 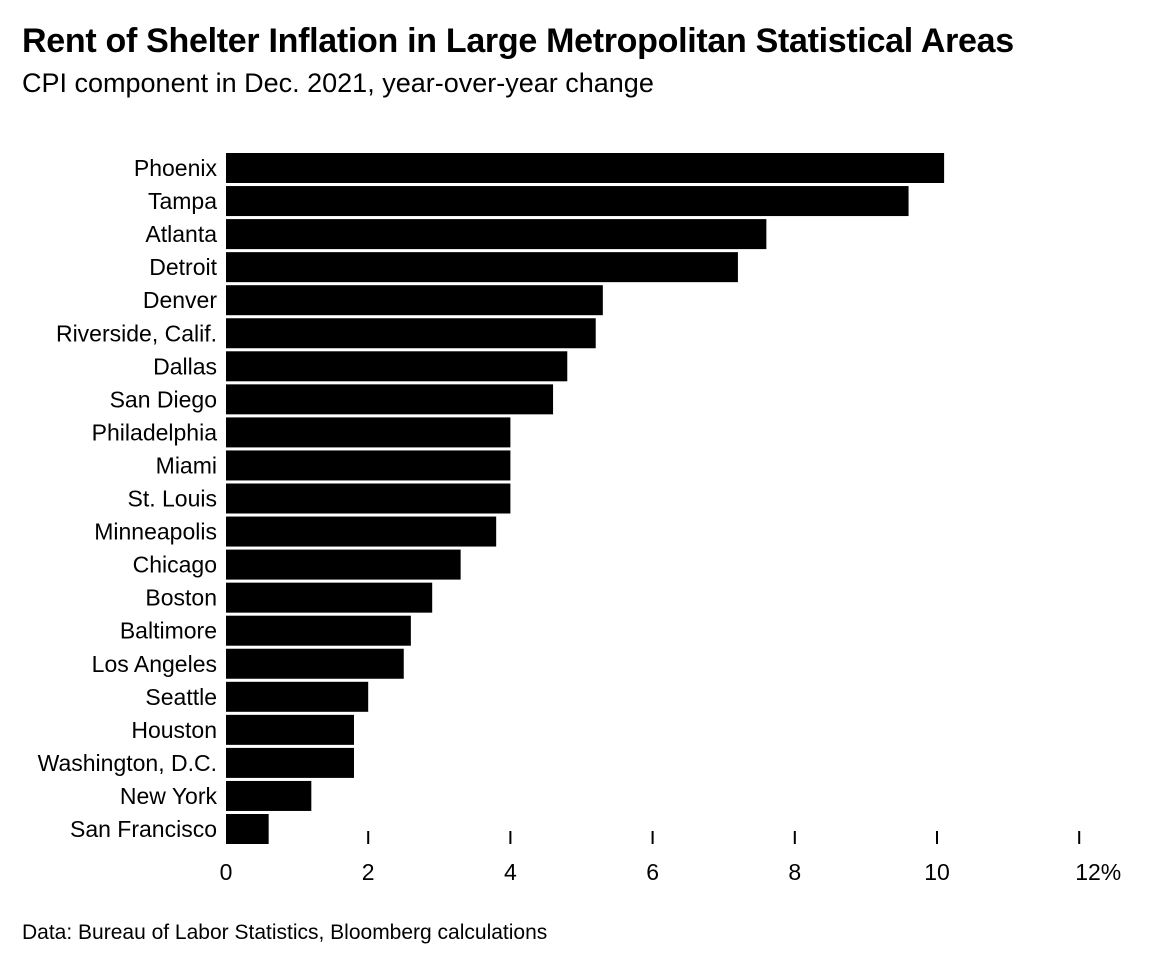 What do you see at coordinates (368, 465) in the screenshot?
I see `bar-miami` at bounding box center [368, 465].